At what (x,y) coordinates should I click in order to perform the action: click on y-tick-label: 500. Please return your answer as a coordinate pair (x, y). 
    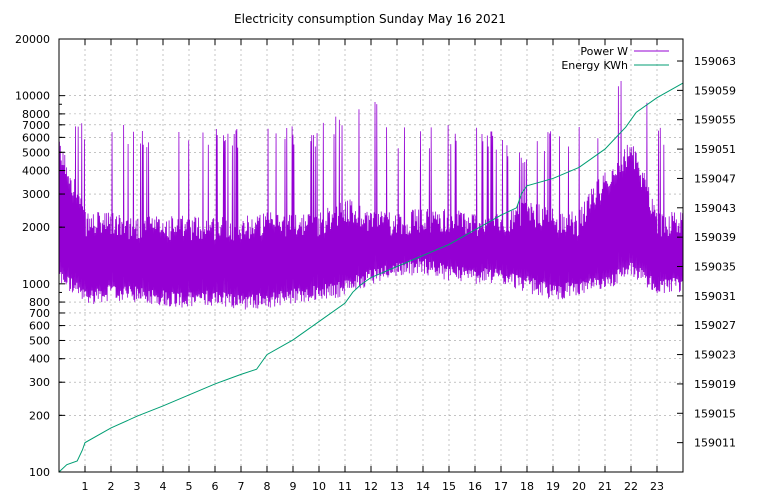
    Looking at the image, I should click on (39, 340).